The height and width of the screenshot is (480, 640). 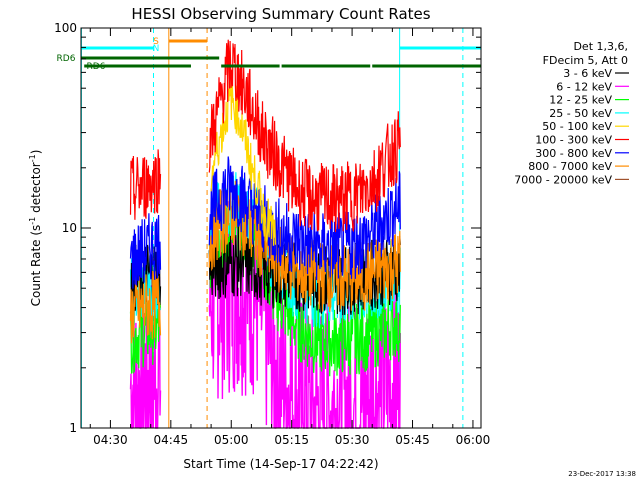 What do you see at coordinates (473, 440) in the screenshot?
I see `x-tick-label-6: 06:00` at bounding box center [473, 440].